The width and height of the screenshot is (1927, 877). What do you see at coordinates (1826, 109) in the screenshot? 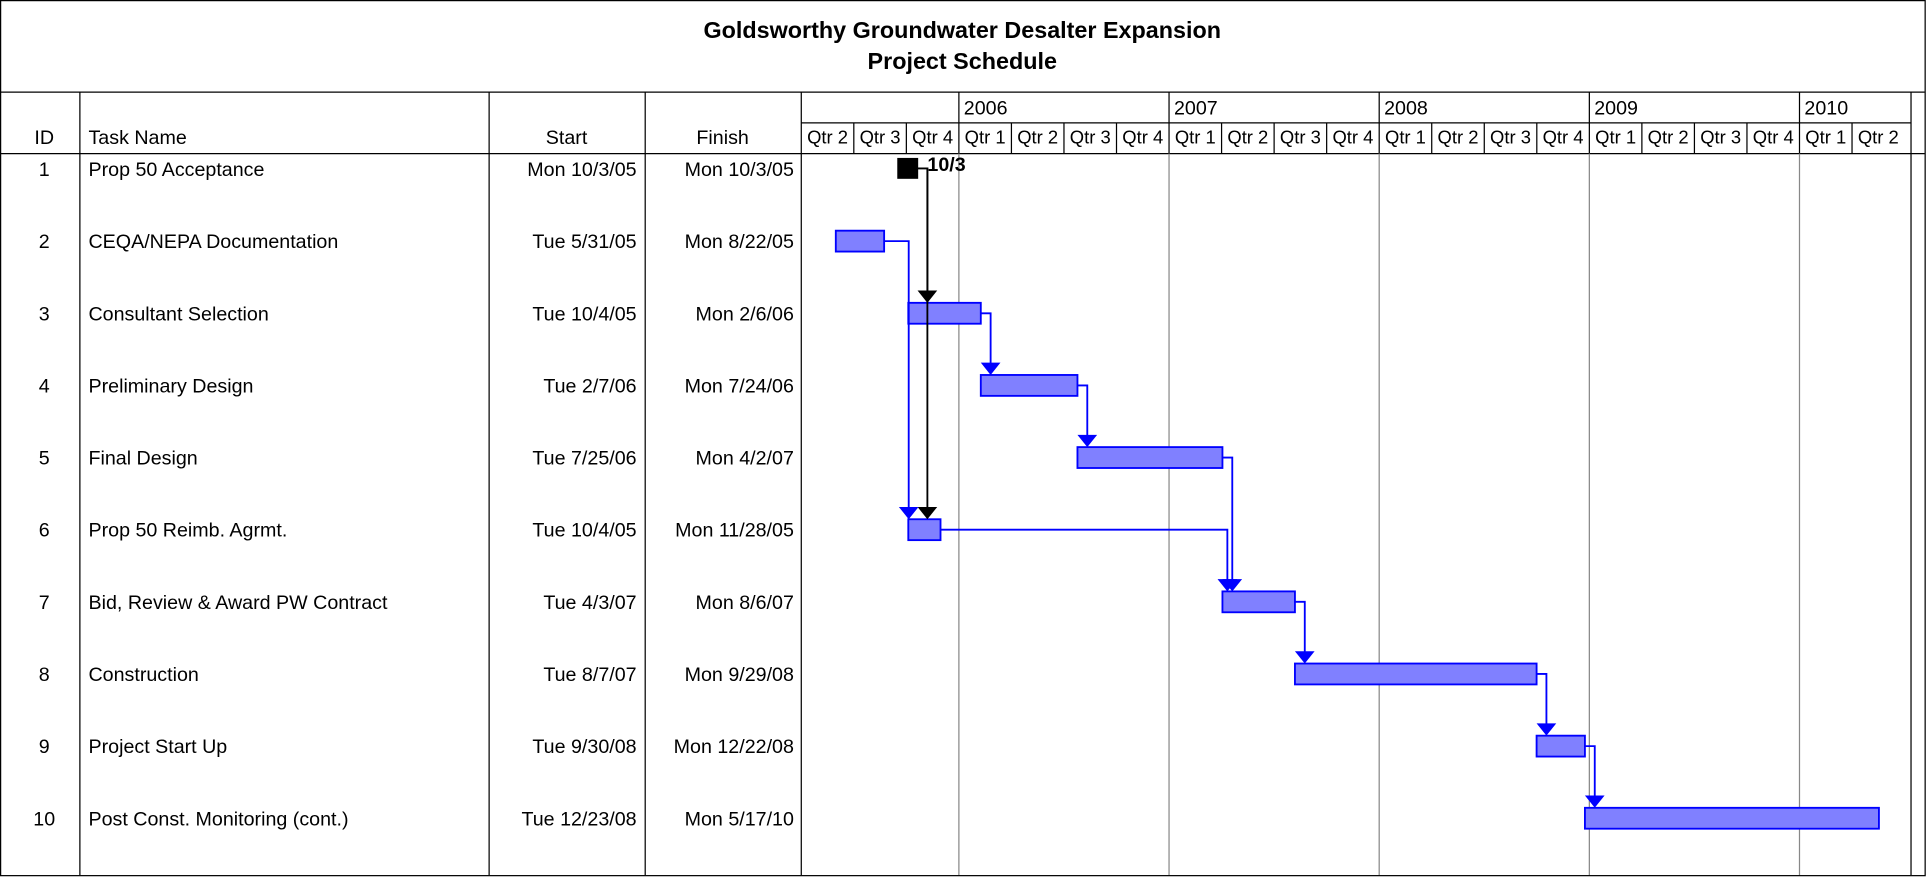
I see `year-label: 2010` at bounding box center [1826, 109].